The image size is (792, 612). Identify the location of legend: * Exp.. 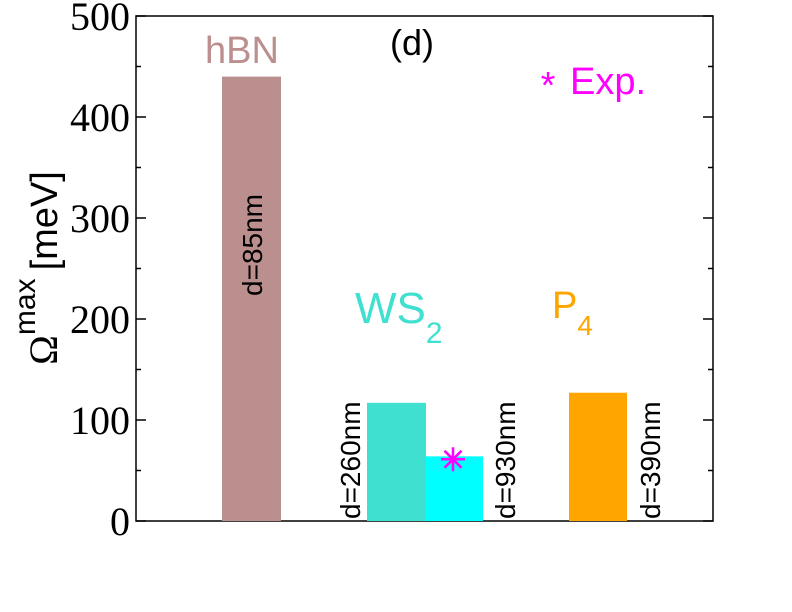
(593, 84).